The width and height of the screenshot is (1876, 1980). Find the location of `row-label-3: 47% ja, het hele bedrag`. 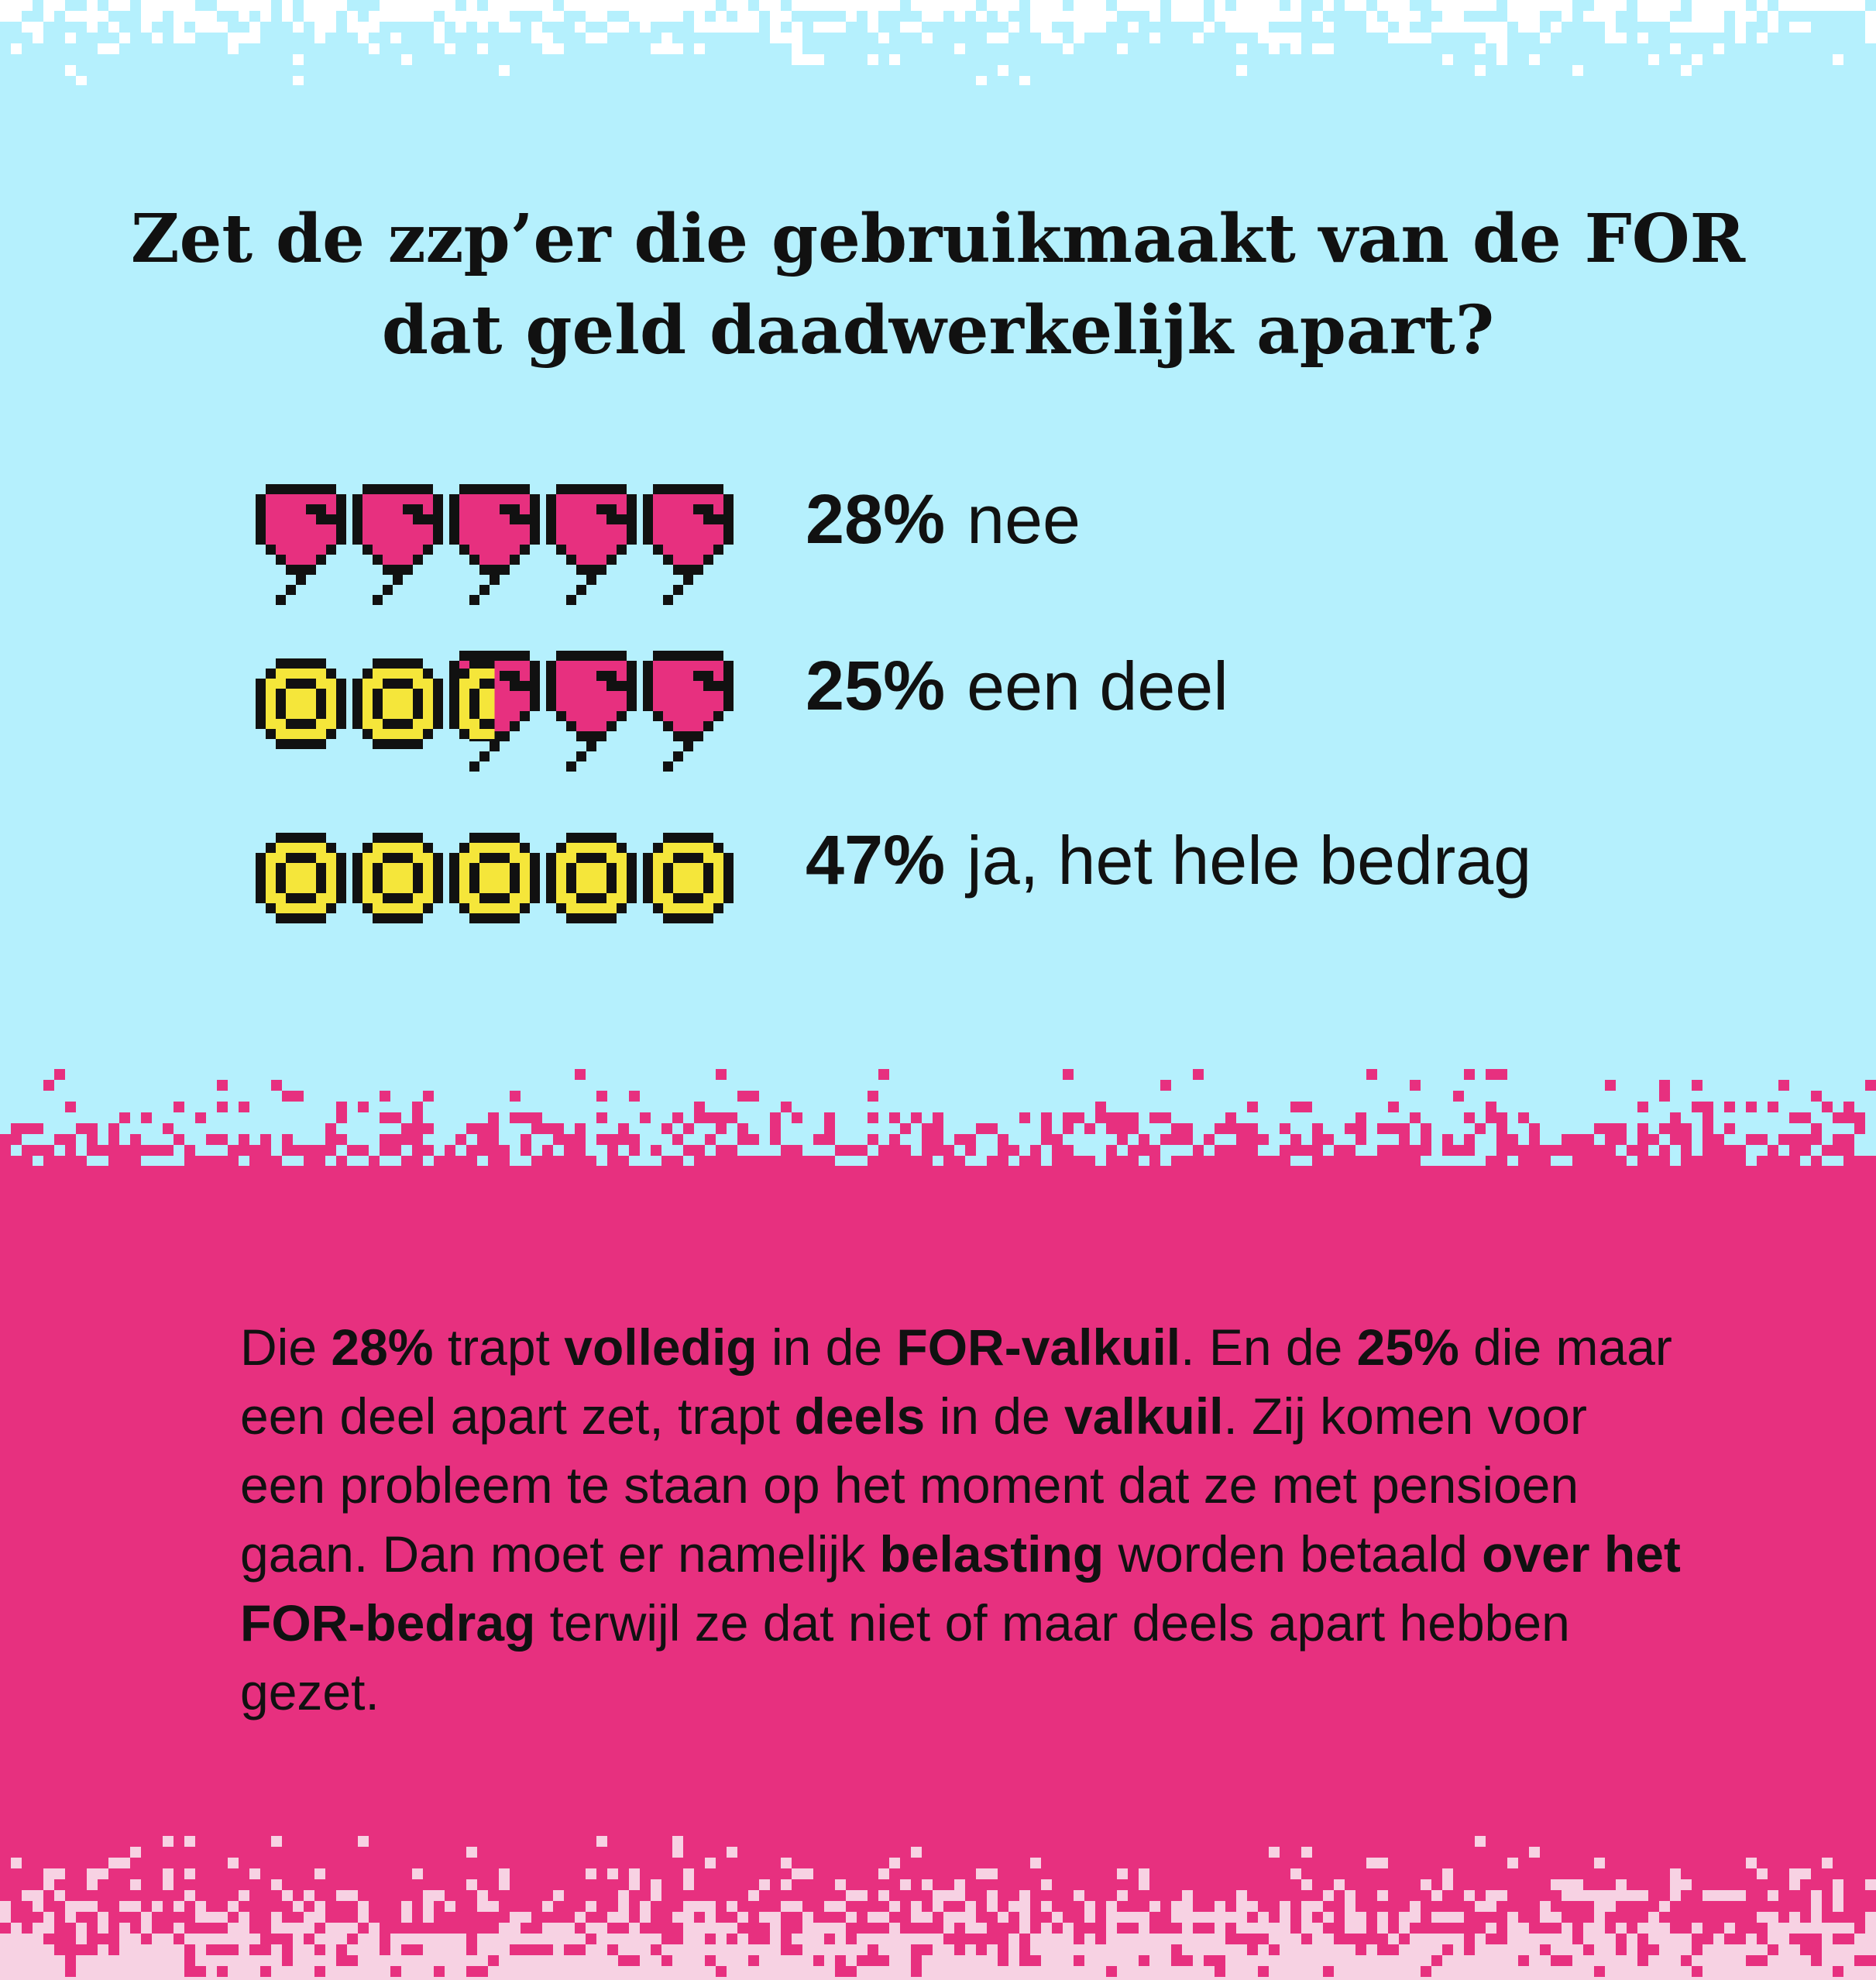

row-label-3: 47% ja, het hele bedrag is located at coordinates (1168, 861).